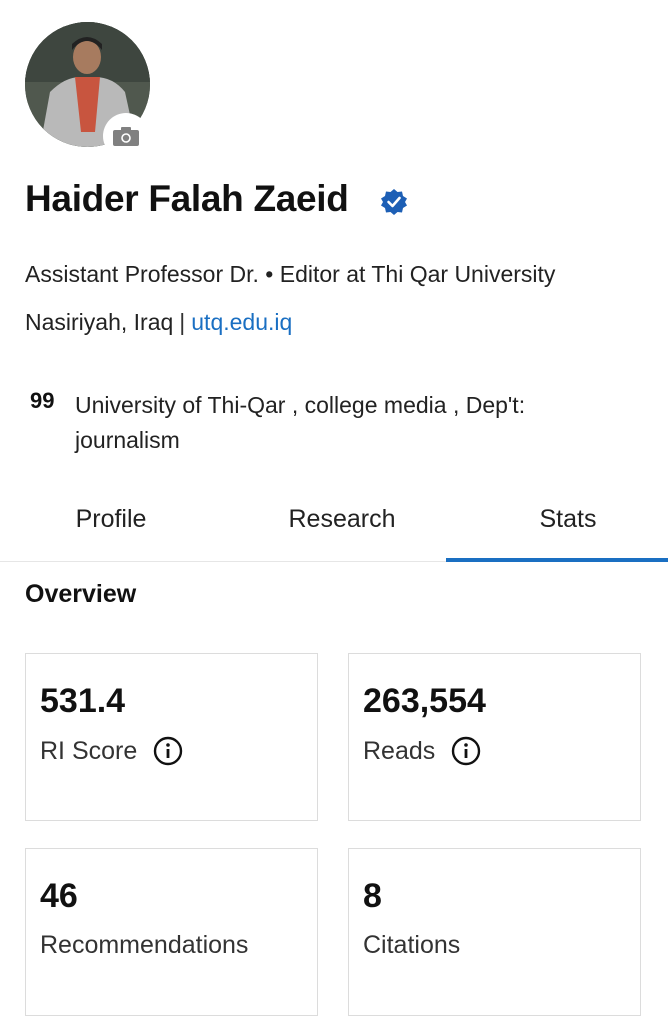 This screenshot has height=1016, width=668. Describe the element at coordinates (494, 932) in the screenshot. I see `stat-card-citations: 8 Citations` at that location.